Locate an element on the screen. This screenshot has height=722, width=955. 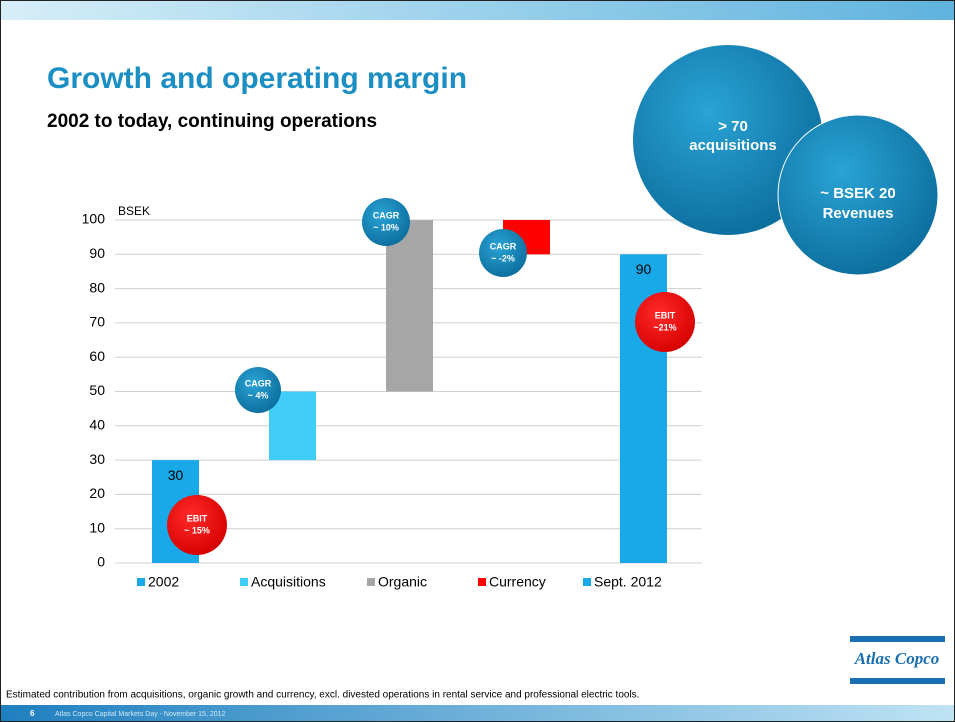
data-label: 90 is located at coordinates (644, 269).